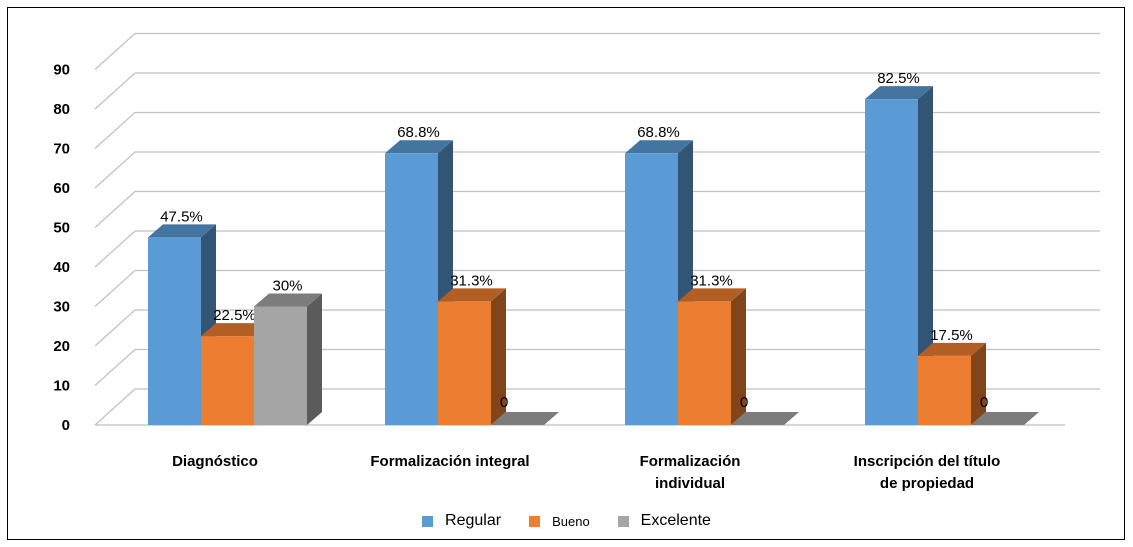 Image resolution: width=1133 pixels, height=547 pixels. What do you see at coordinates (951, 335) in the screenshot?
I see `data-label-bueno: 17.5%` at bounding box center [951, 335].